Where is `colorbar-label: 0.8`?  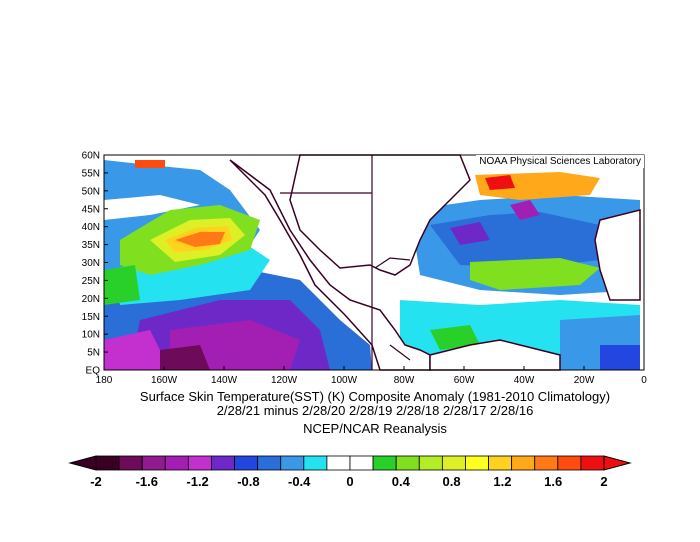 colorbar-label: 0.8 is located at coordinates (452, 481).